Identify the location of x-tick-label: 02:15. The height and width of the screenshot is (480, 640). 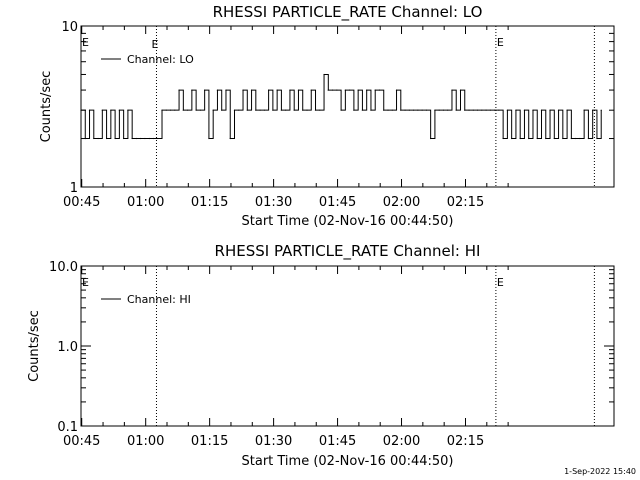
(465, 441).